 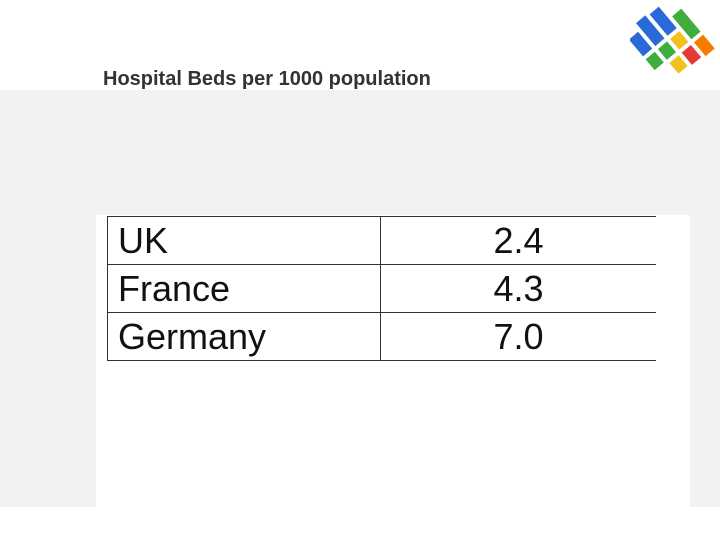 What do you see at coordinates (244, 336) in the screenshot?
I see `country-cell: Germany` at bounding box center [244, 336].